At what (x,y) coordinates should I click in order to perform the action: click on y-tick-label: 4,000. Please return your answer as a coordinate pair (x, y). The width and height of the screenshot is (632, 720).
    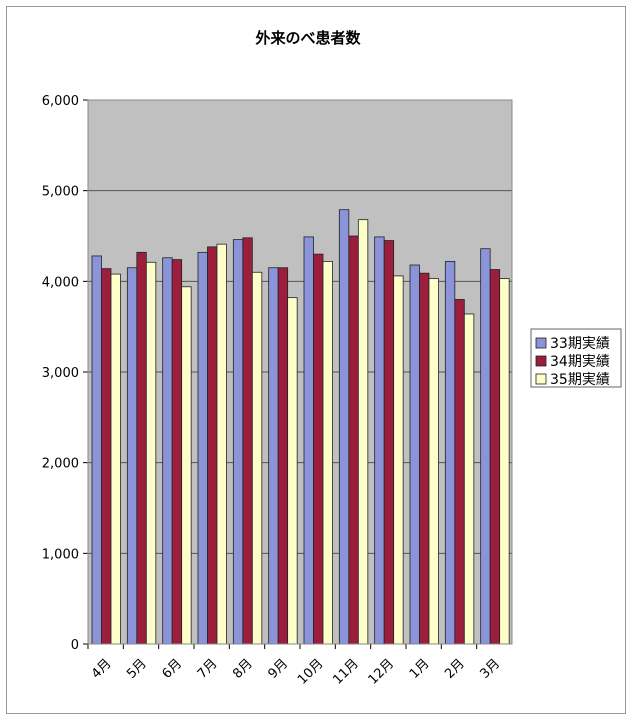
    Looking at the image, I should click on (60, 282).